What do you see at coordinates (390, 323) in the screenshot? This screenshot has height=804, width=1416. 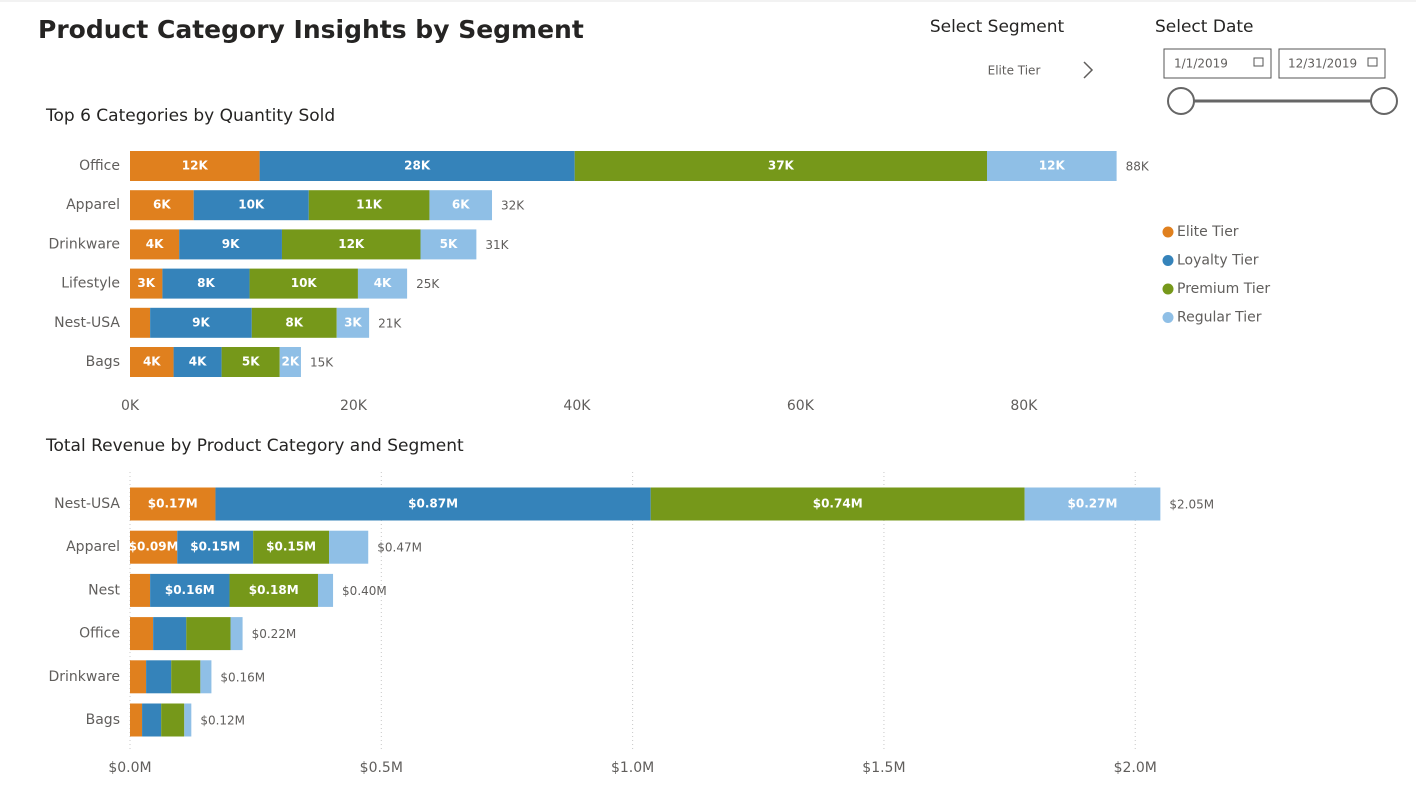 I see `total-label: 21K` at bounding box center [390, 323].